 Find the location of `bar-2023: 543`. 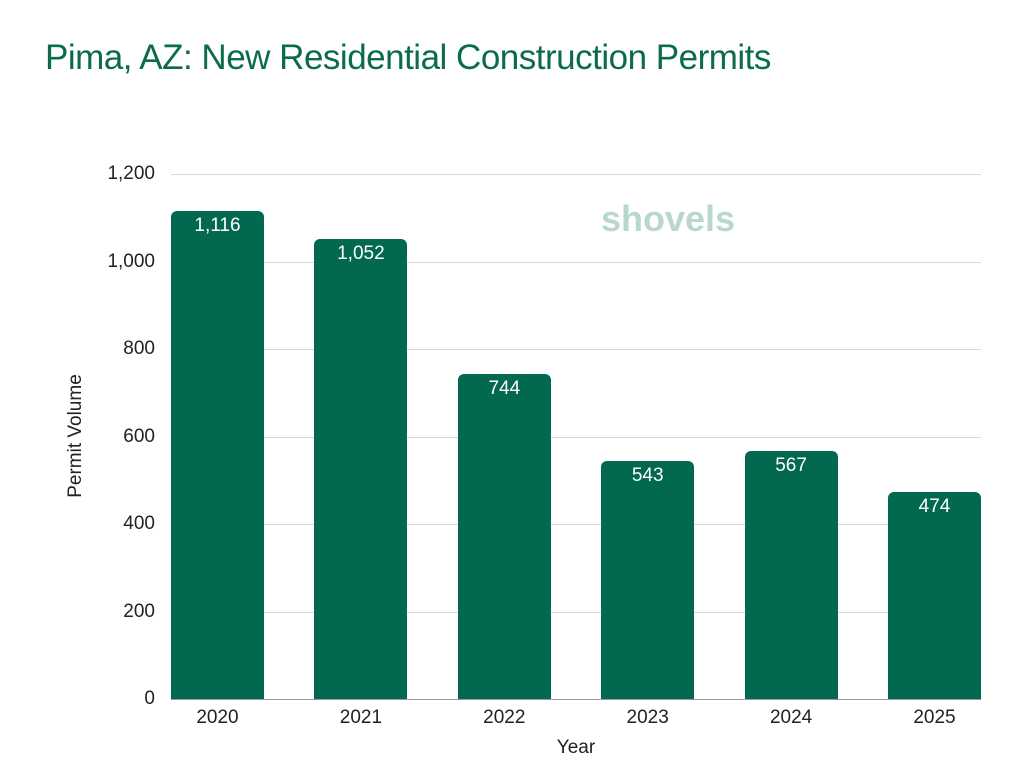

bar-2023: 543 is located at coordinates (648, 580).